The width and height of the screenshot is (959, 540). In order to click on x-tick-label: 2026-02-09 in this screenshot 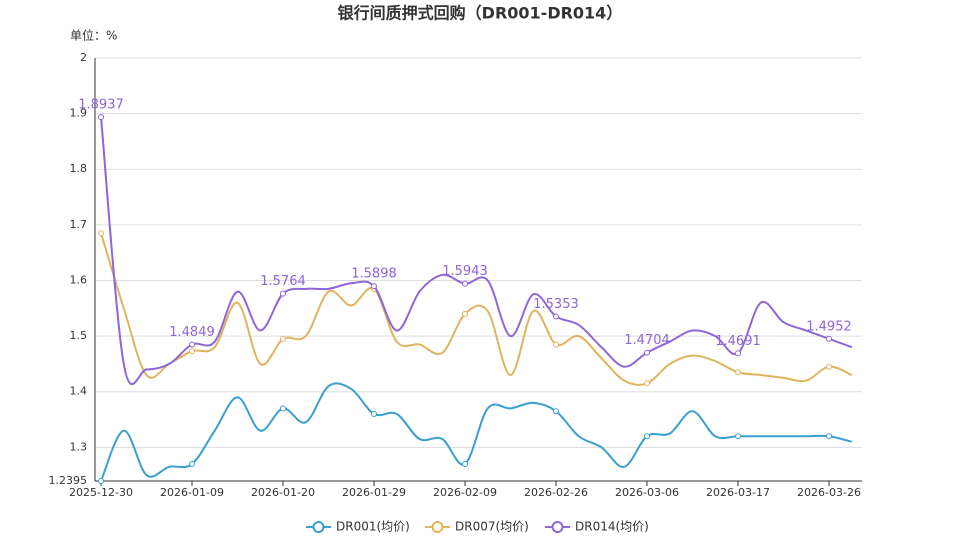, I will do `click(465, 492)`.